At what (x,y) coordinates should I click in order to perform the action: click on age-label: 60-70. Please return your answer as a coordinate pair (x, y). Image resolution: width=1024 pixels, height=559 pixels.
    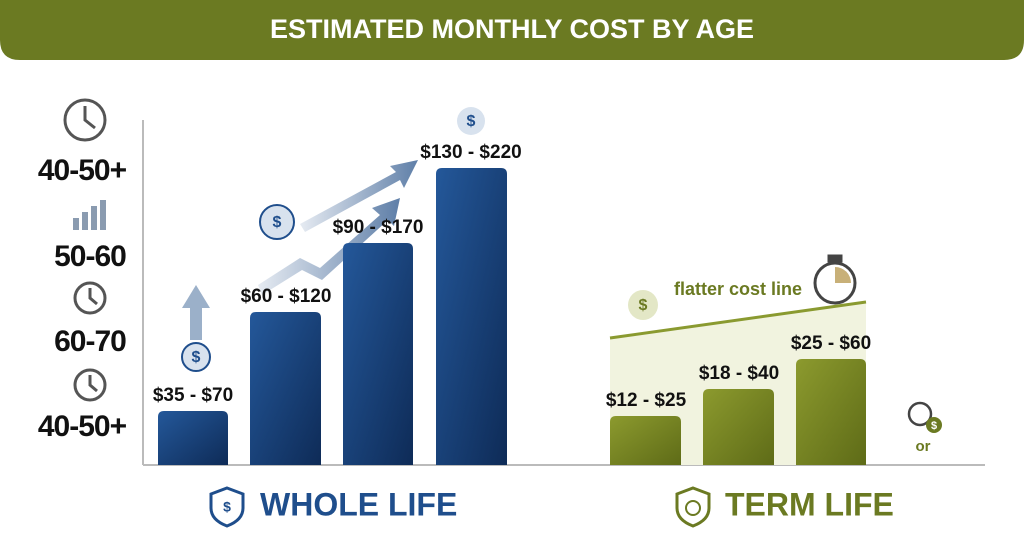
    Looking at the image, I should click on (90, 341).